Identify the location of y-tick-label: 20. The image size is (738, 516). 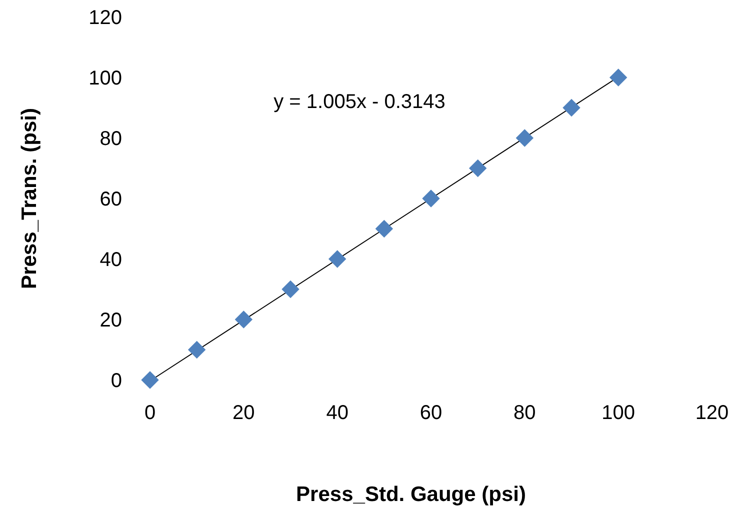
(111, 321).